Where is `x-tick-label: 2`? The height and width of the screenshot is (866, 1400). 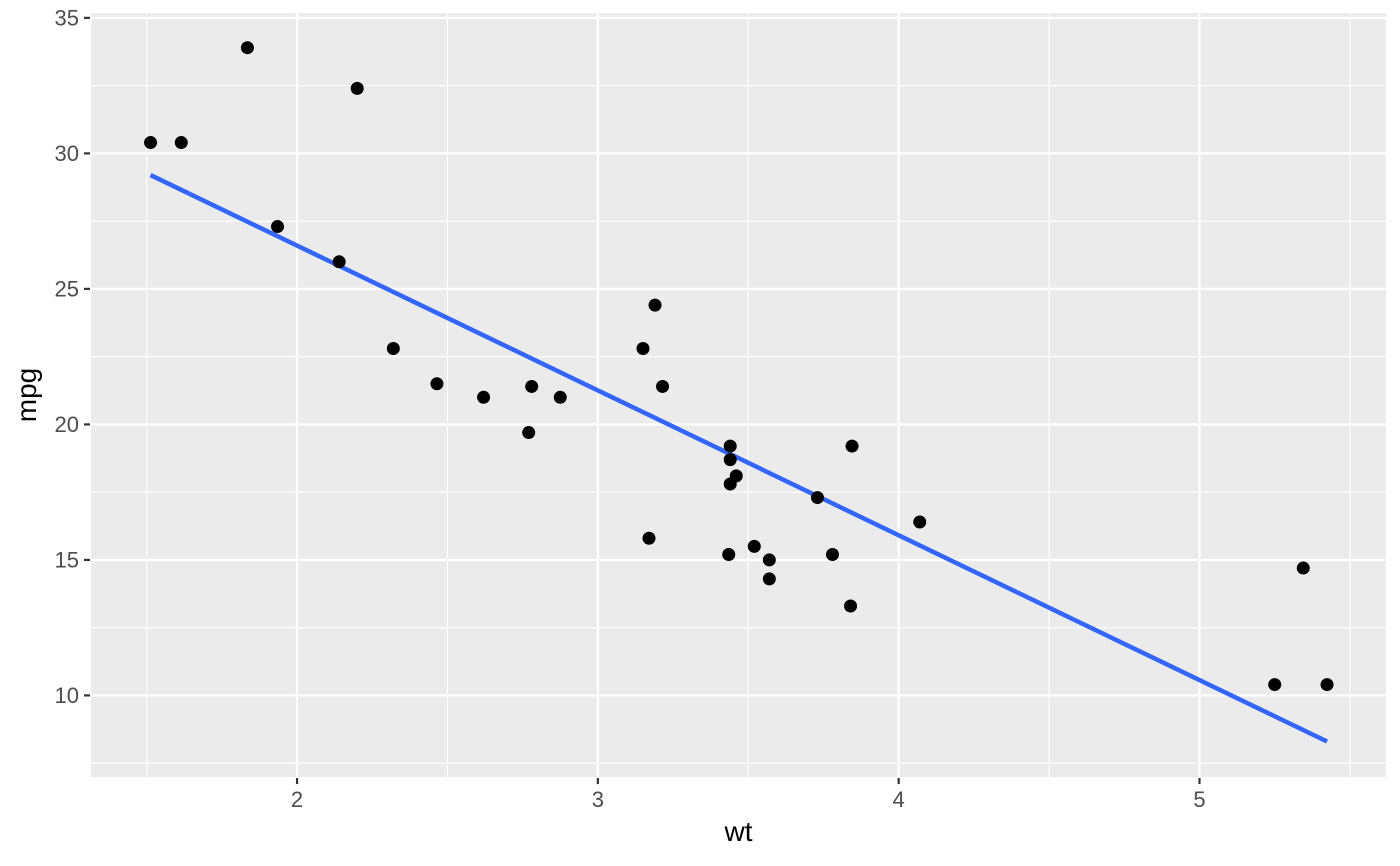
x-tick-label: 2 is located at coordinates (297, 799).